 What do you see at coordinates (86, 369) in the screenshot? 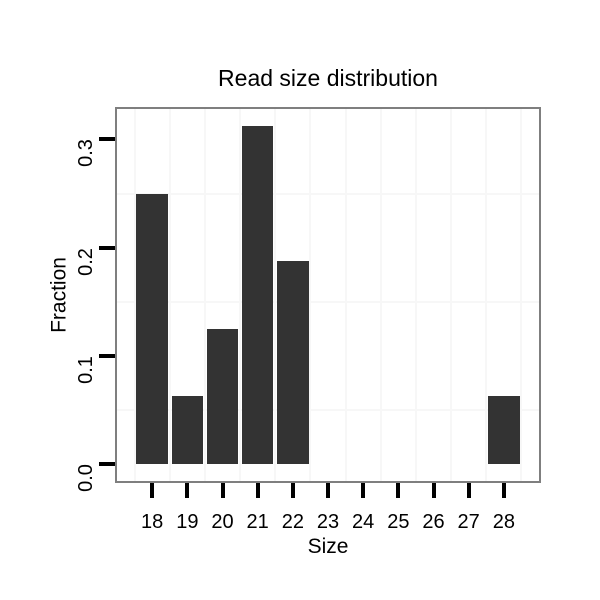
I see `y-tick-label: 0.1` at bounding box center [86, 369].